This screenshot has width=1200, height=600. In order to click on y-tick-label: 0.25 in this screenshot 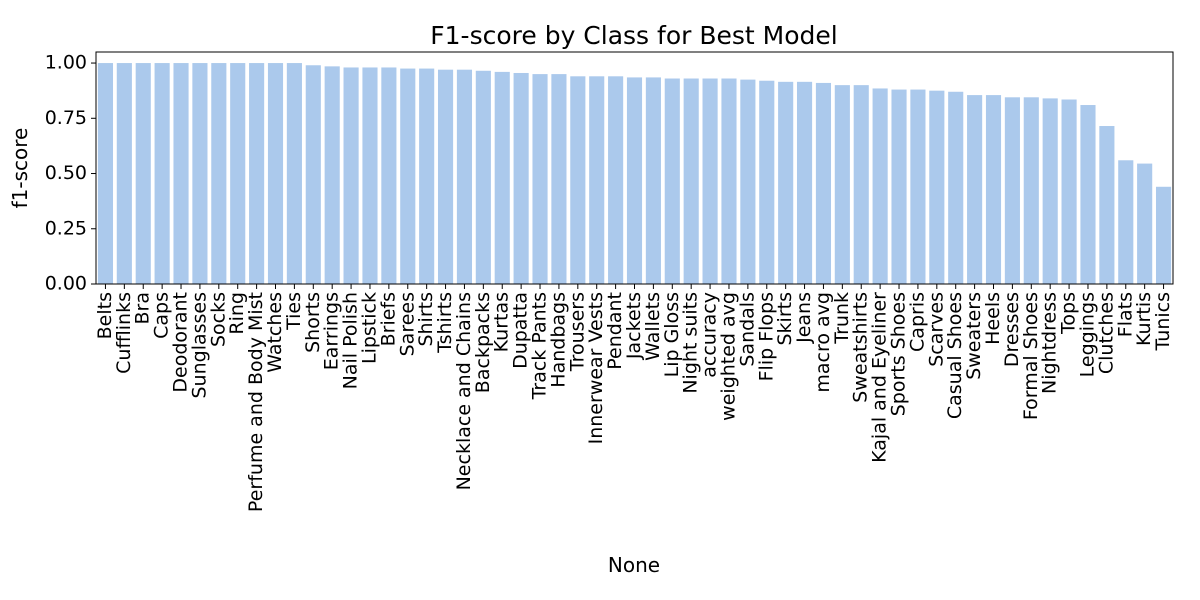, I will do `click(66, 228)`.